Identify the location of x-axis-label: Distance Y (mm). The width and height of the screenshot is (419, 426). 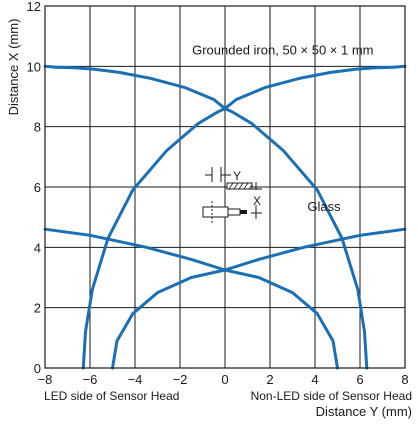
(364, 411).